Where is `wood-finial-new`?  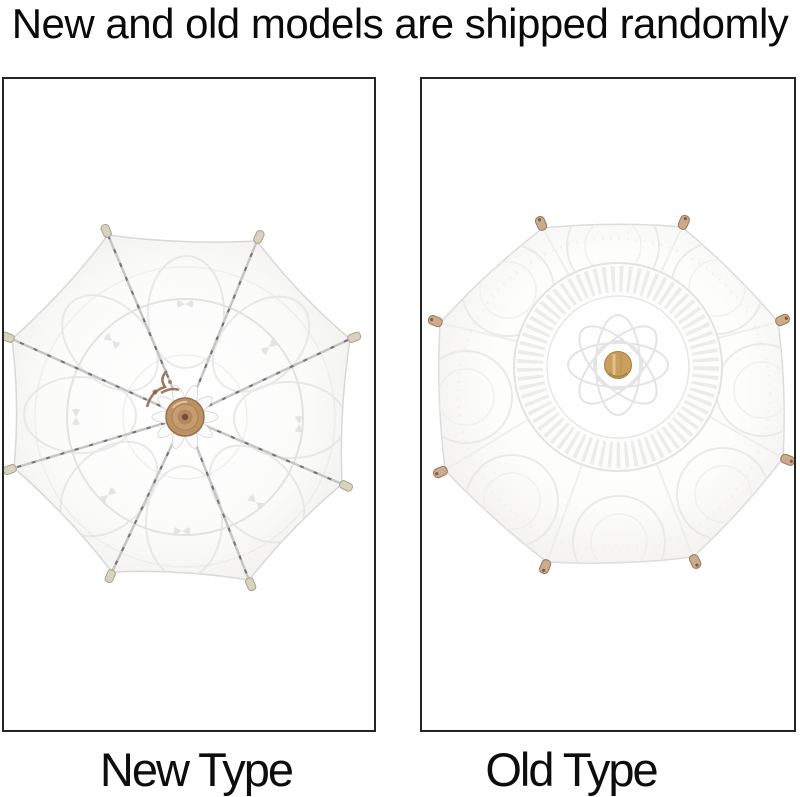 wood-finial-new is located at coordinates (182, 410).